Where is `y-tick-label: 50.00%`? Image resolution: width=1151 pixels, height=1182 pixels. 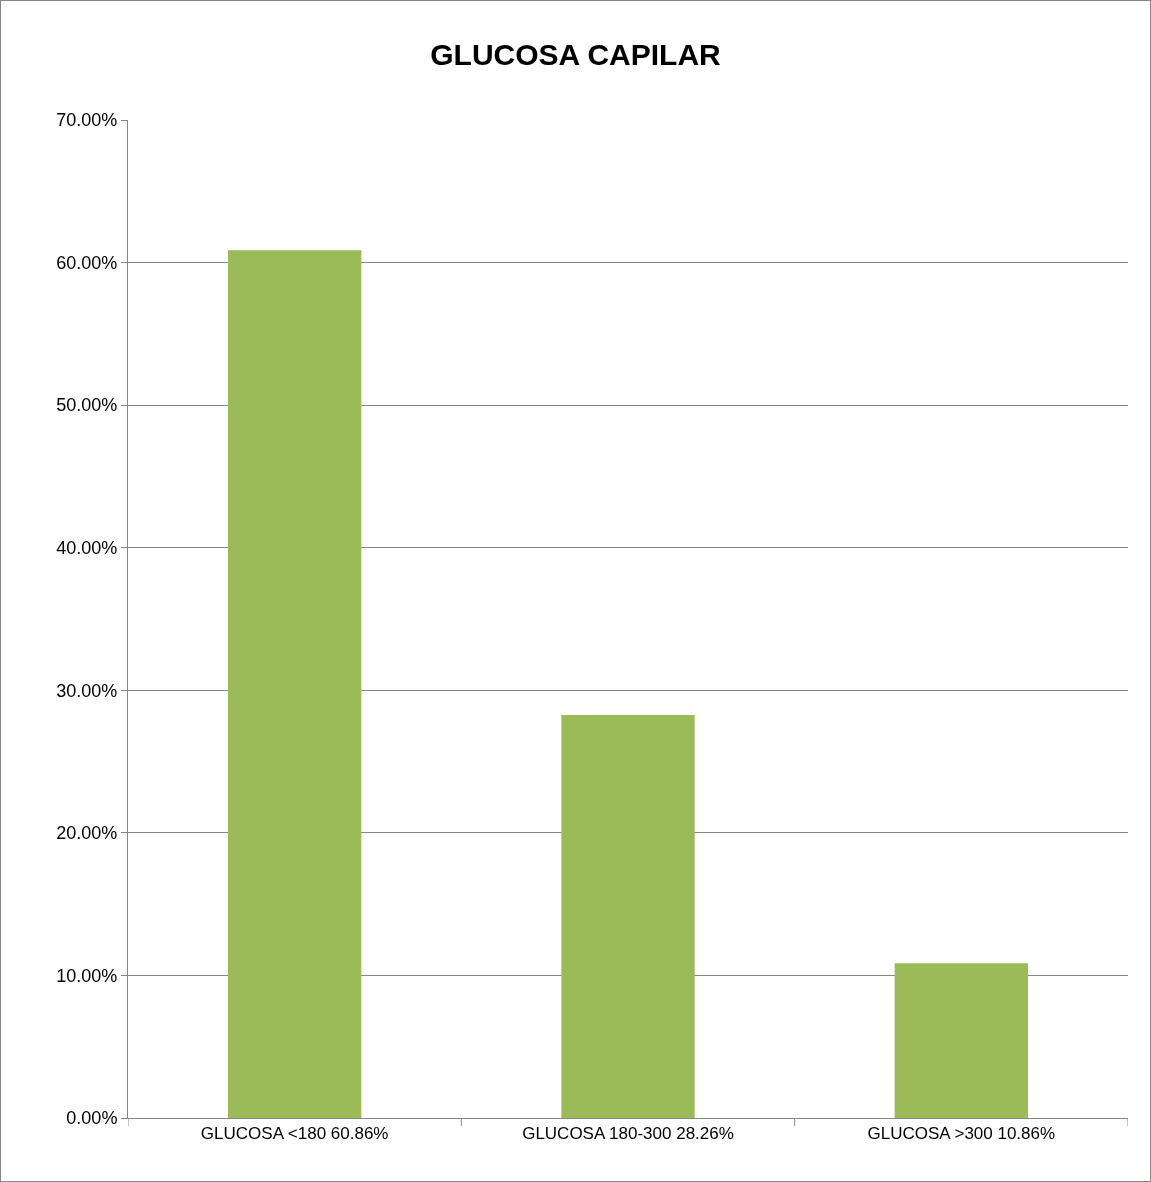 y-tick-label: 50.00% is located at coordinates (87, 405).